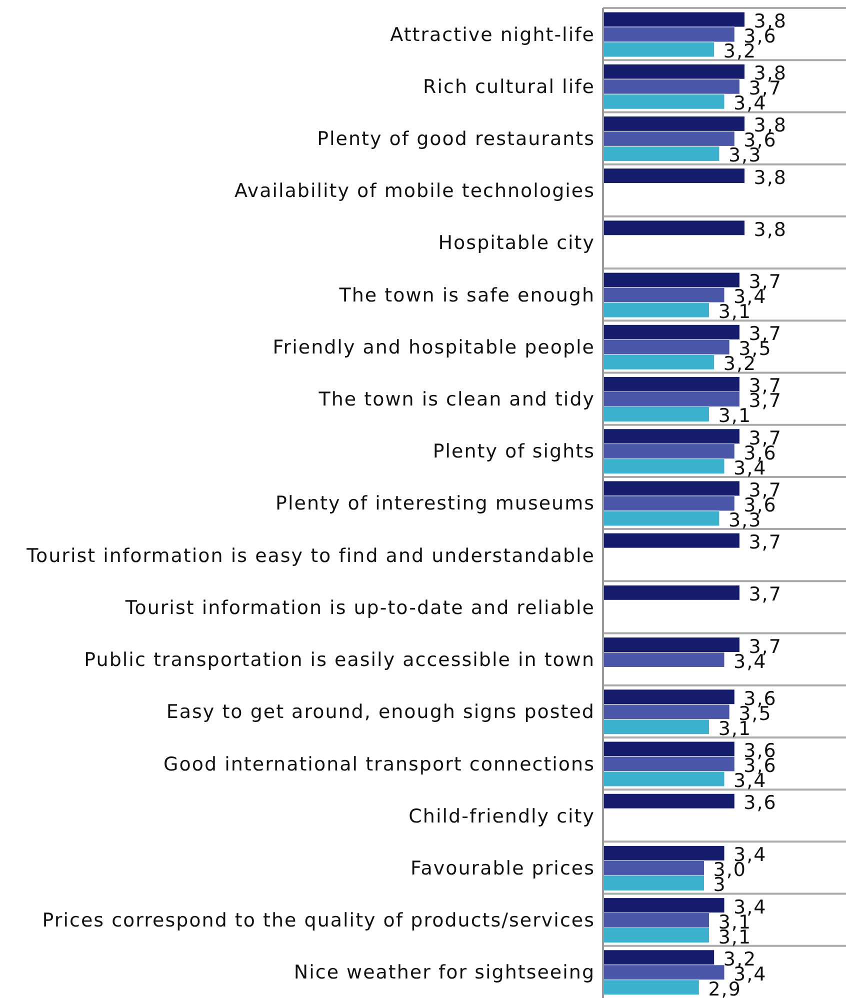 The height and width of the screenshot is (998, 846). I want to click on y-tick-label: Plenty of sights, so click(513, 451).